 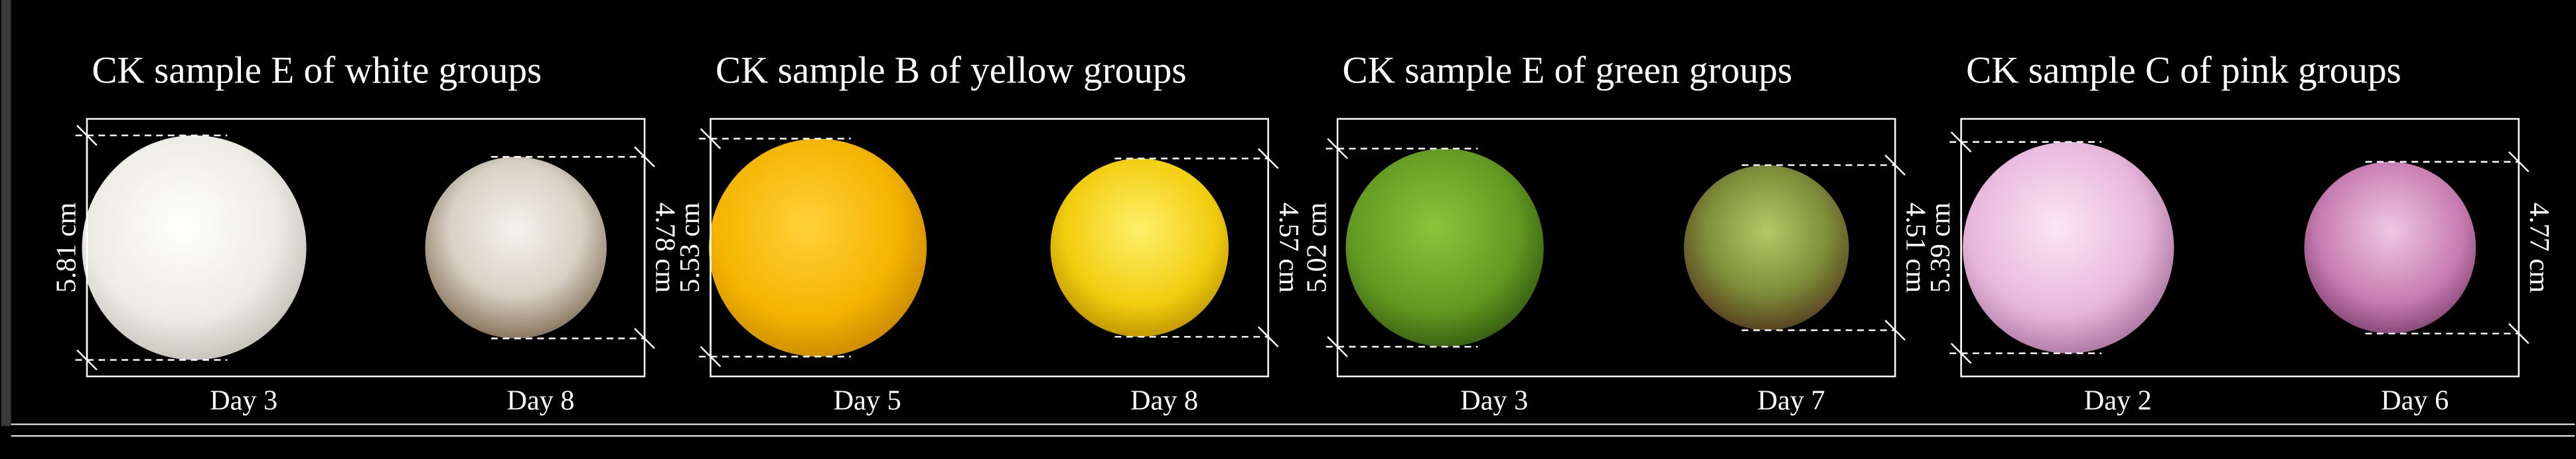 I want to click on panel-title: CK sample B of yellow groups, so click(x=952, y=70).